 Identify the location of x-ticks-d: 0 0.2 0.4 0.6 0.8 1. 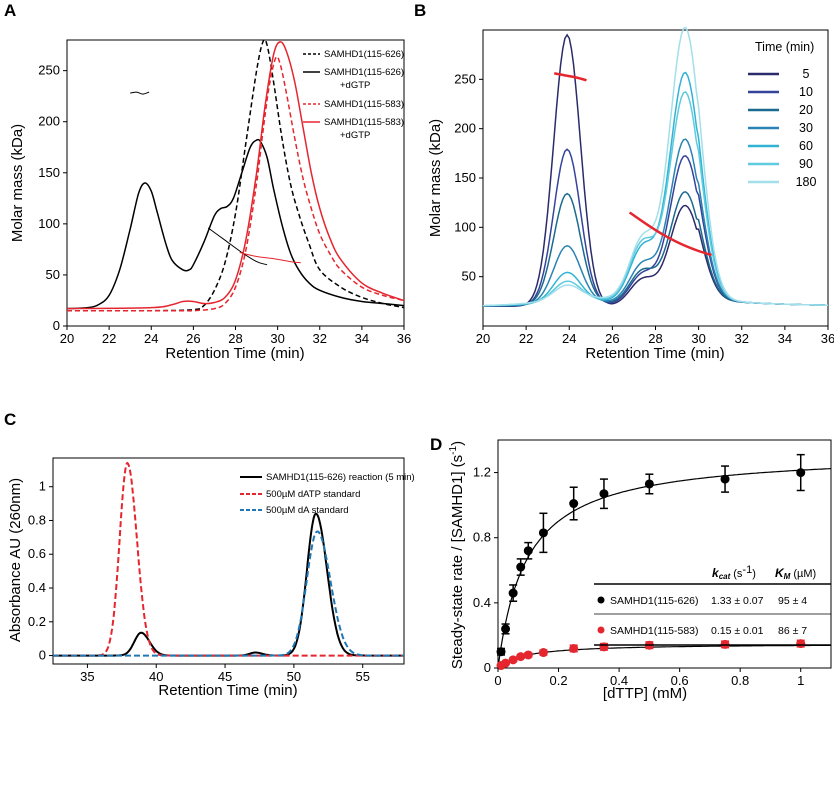
(649, 678).